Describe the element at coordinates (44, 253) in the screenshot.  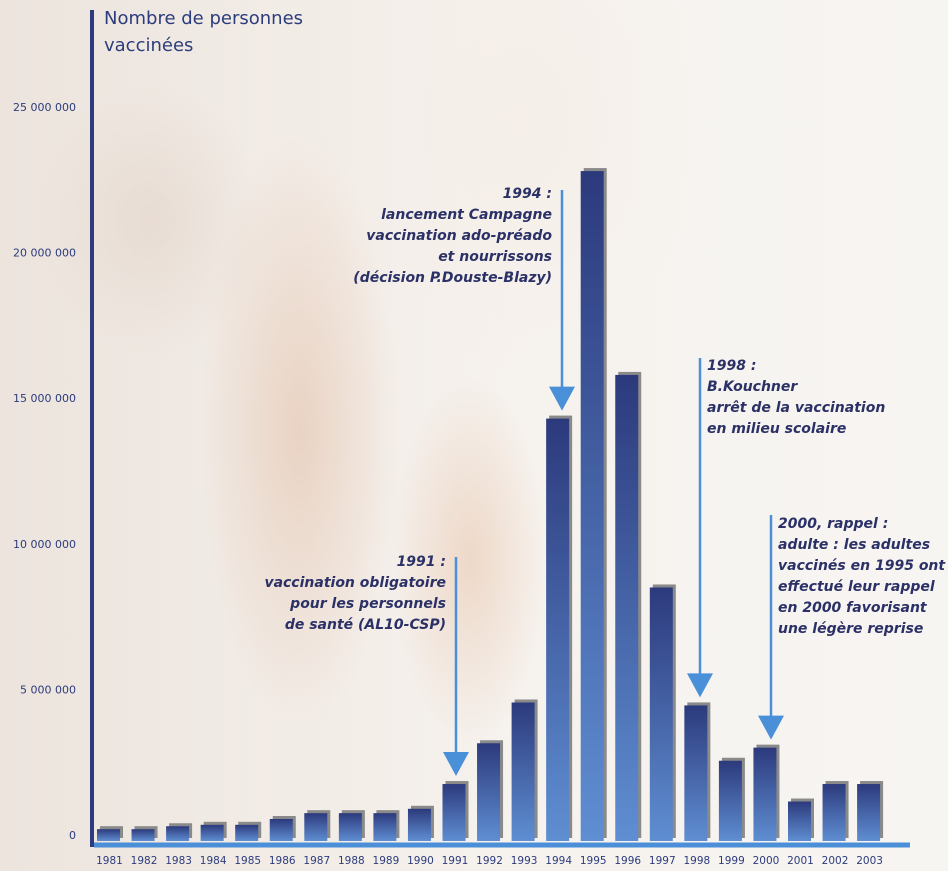
I see `y-tick-label: 20 000 000` at that location.